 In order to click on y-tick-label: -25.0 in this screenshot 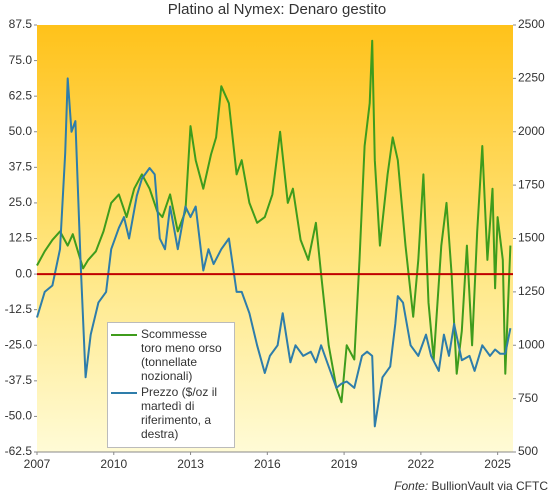, I will do `click(19, 344)`.